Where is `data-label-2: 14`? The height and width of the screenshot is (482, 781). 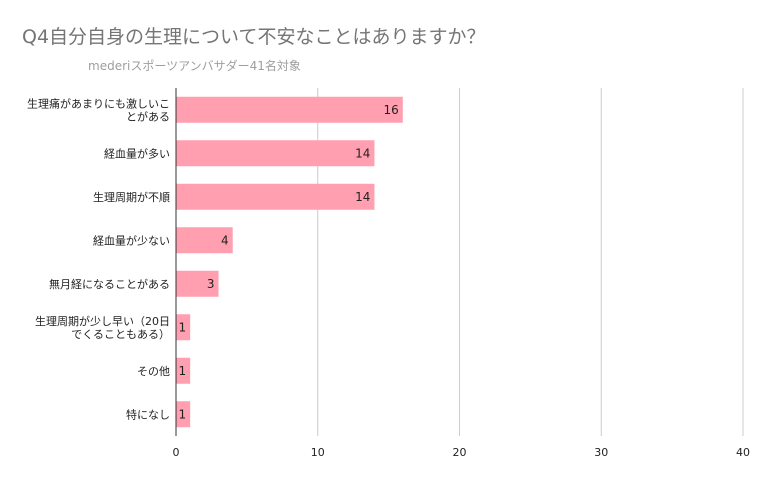 data-label-2: 14 is located at coordinates (362, 197).